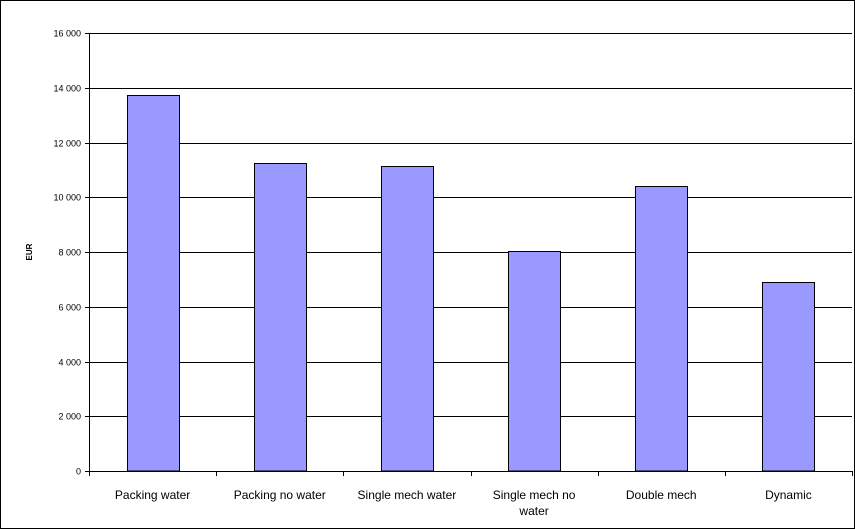  Describe the element at coordinates (29, 251) in the screenshot. I see `y-axis-title: EUR` at that location.